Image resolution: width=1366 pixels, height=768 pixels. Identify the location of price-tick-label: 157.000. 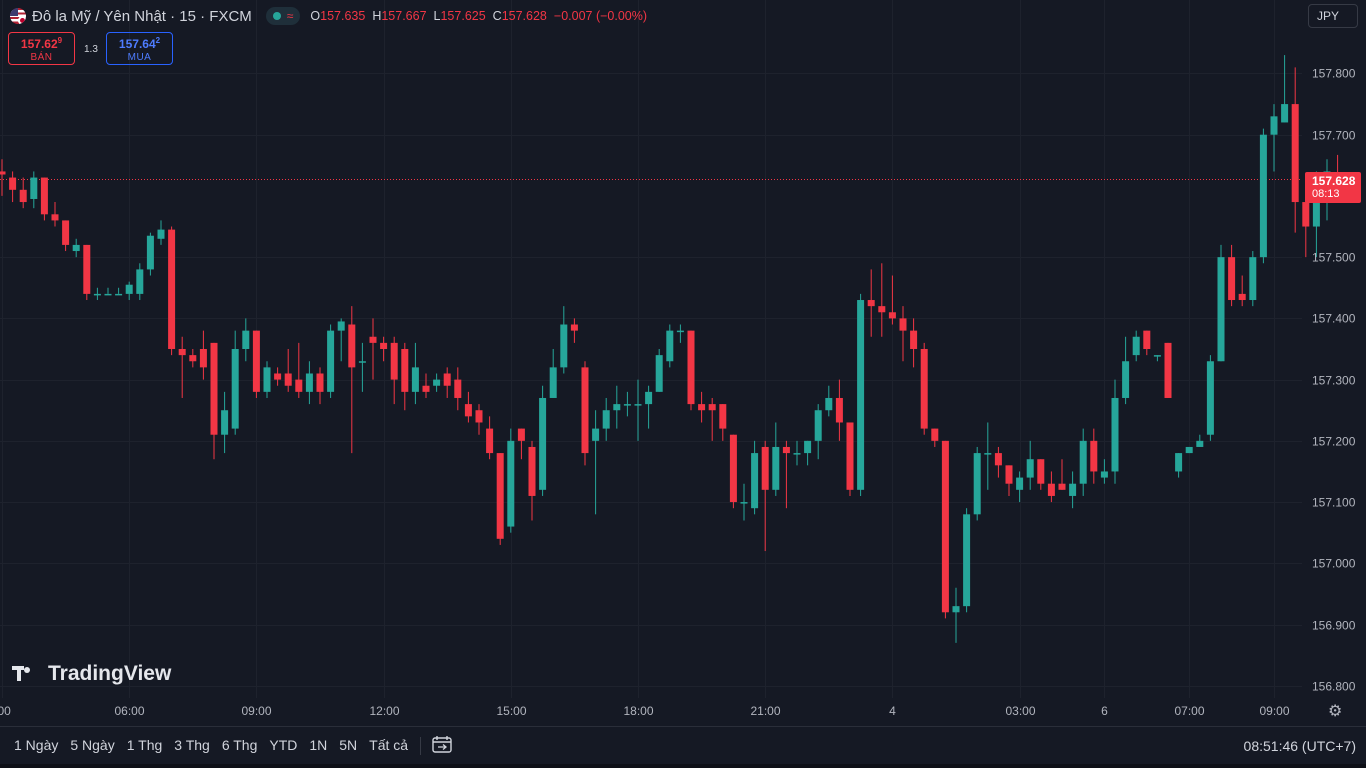
(1334, 564).